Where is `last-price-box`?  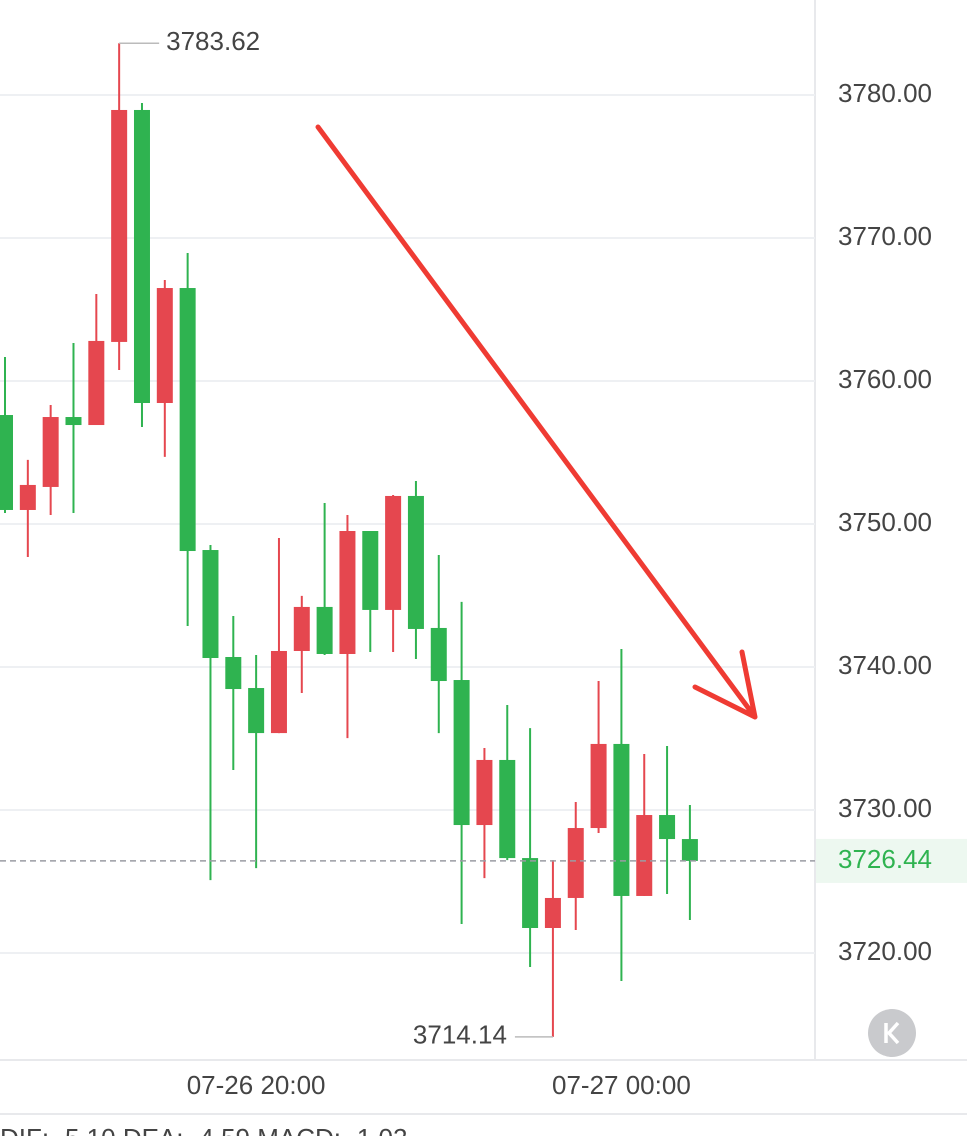 last-price-box is located at coordinates (891, 860).